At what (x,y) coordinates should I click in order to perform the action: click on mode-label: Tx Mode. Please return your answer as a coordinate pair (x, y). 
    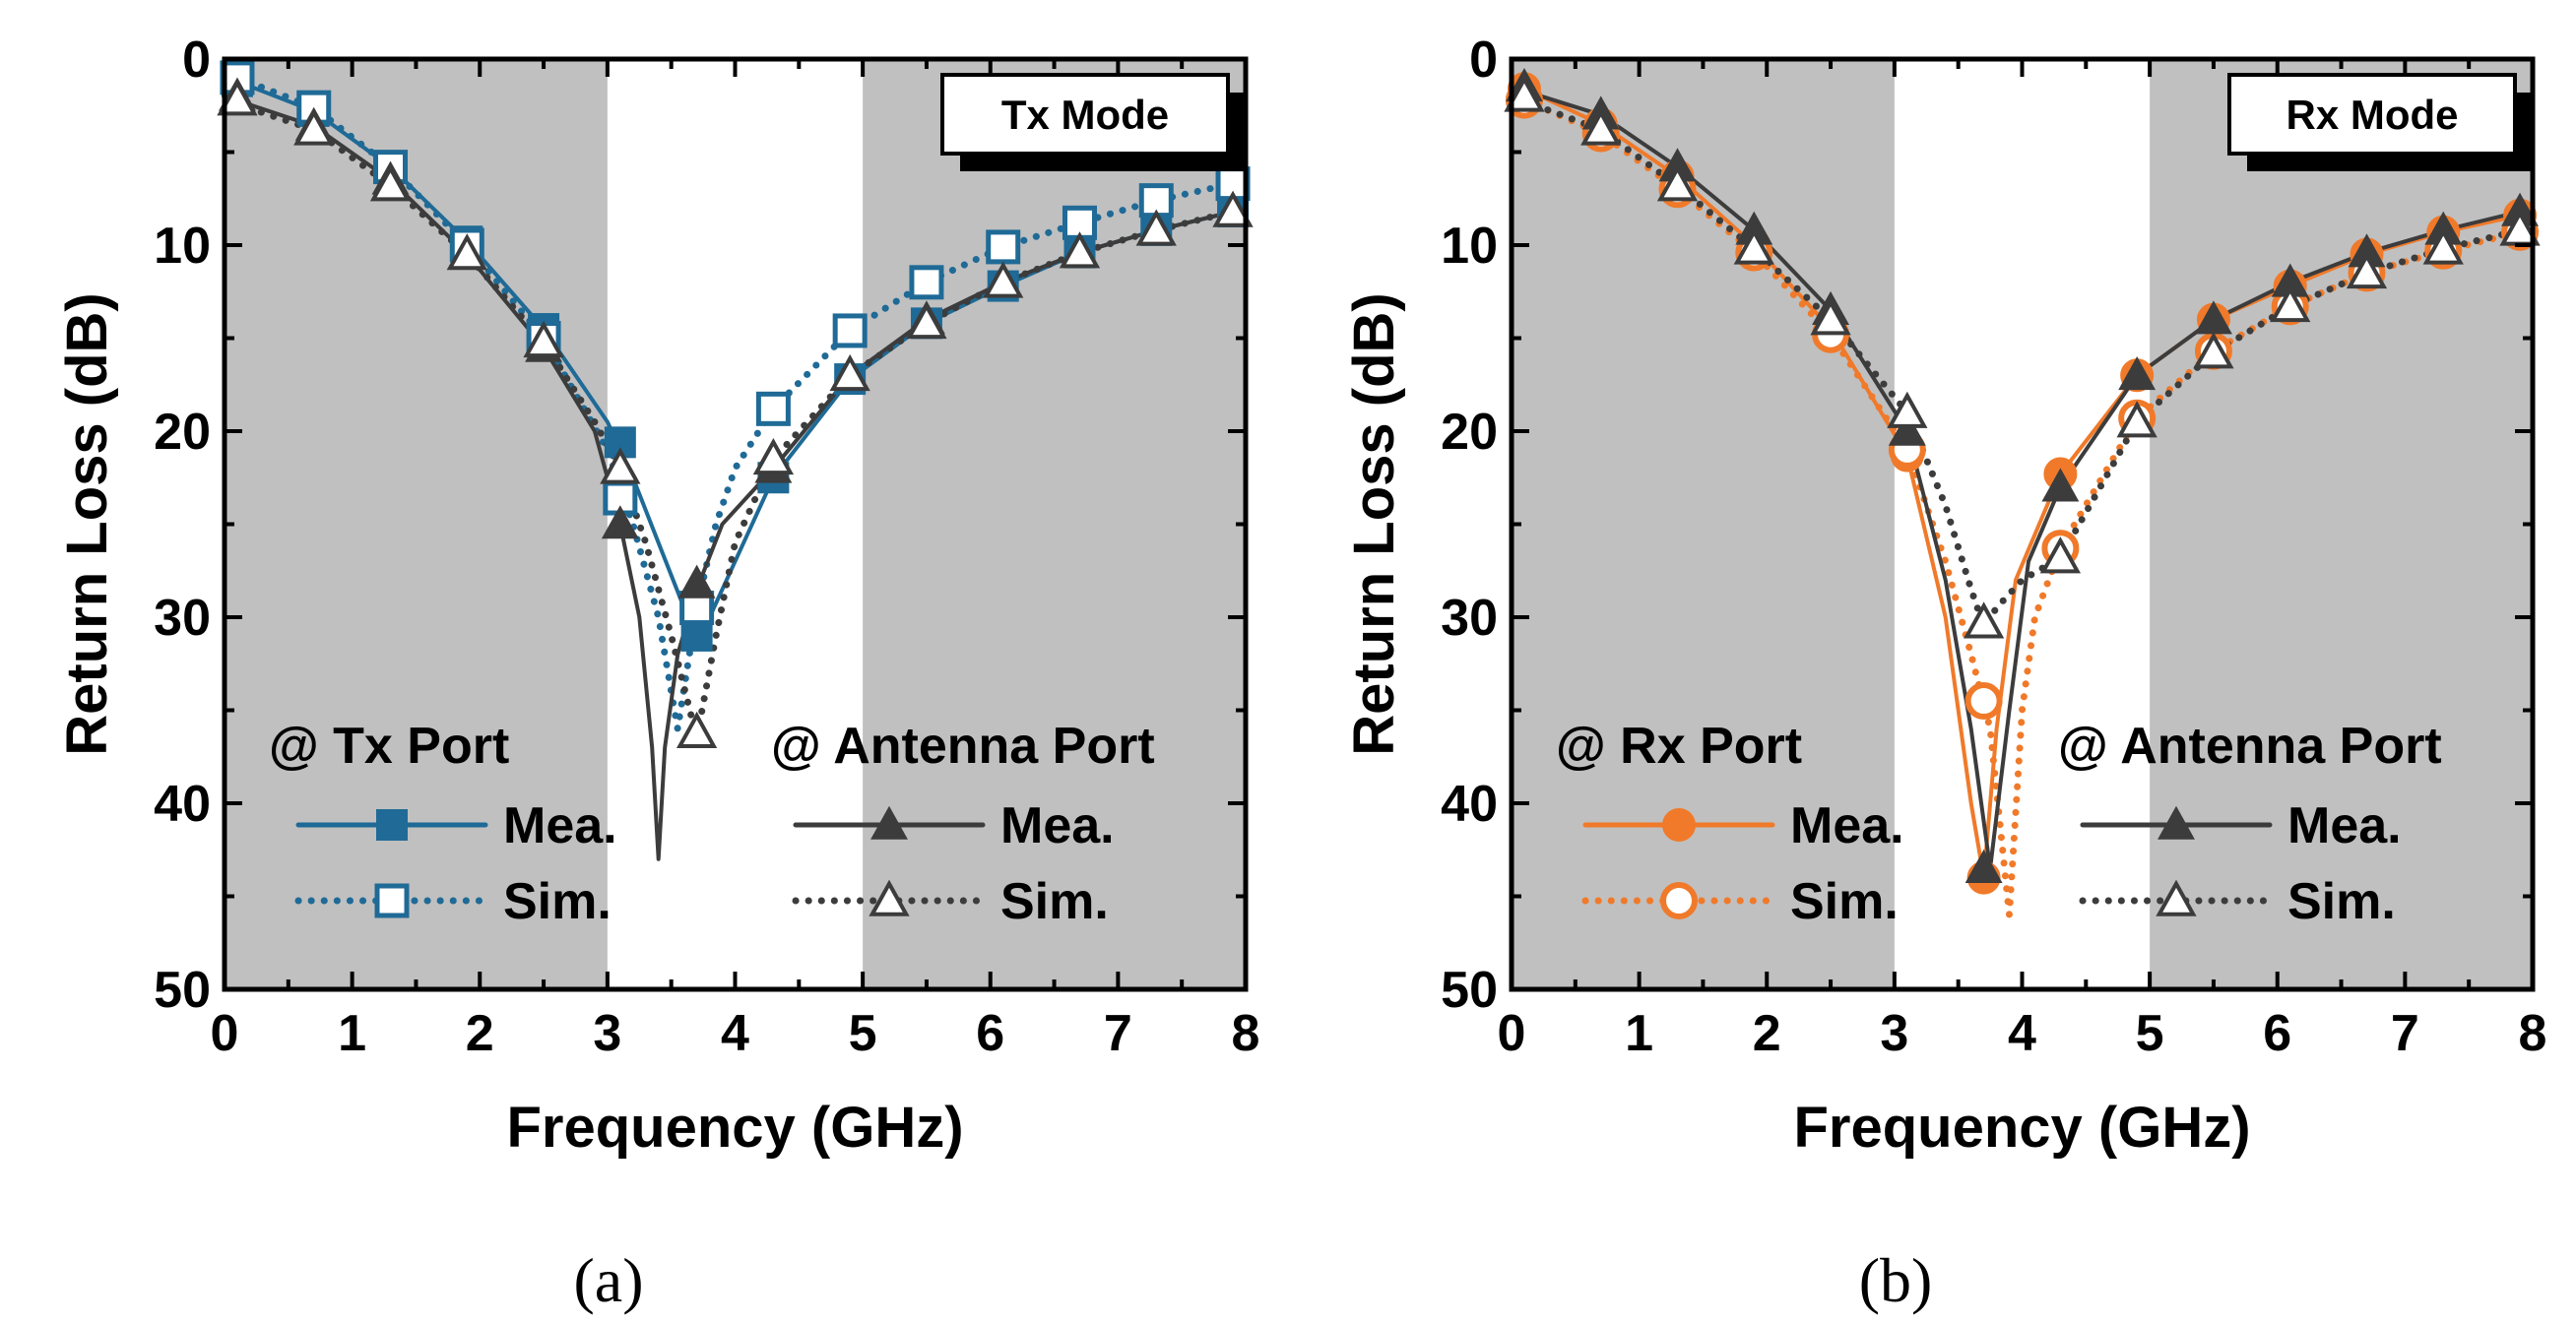
    Looking at the image, I should click on (1085, 115).